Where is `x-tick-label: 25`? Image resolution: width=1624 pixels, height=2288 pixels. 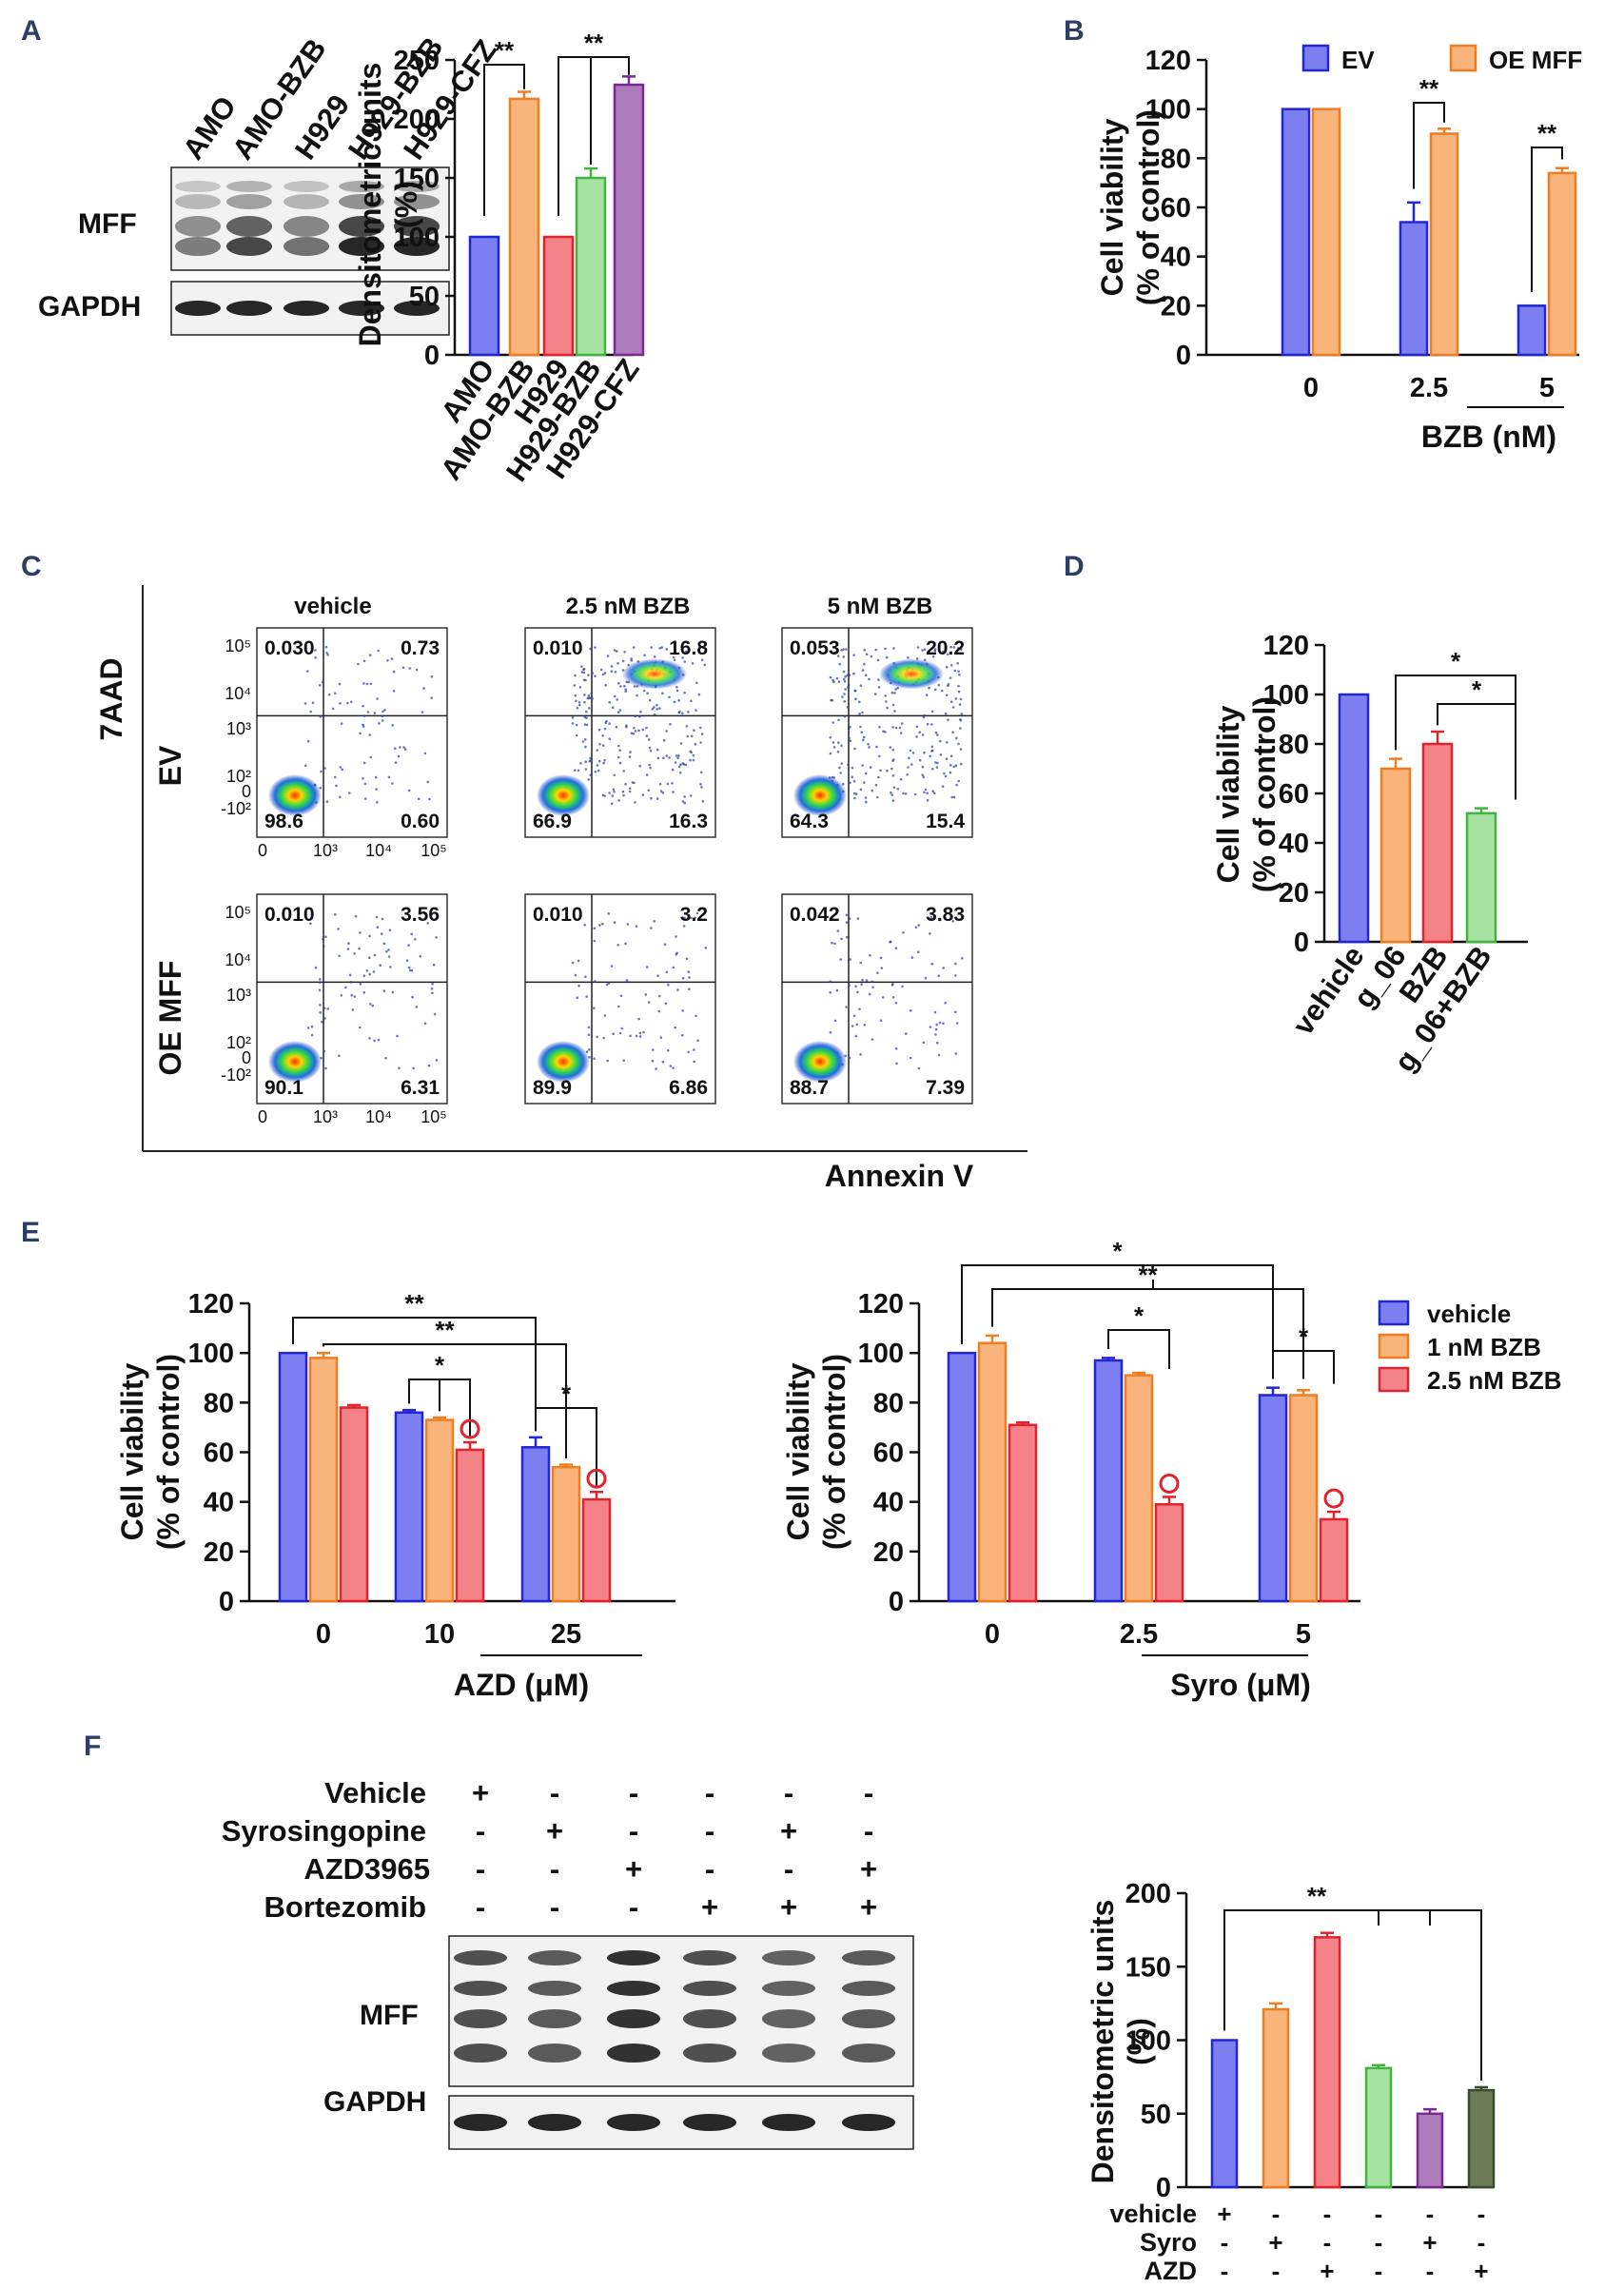 x-tick-label: 25 is located at coordinates (566, 1634).